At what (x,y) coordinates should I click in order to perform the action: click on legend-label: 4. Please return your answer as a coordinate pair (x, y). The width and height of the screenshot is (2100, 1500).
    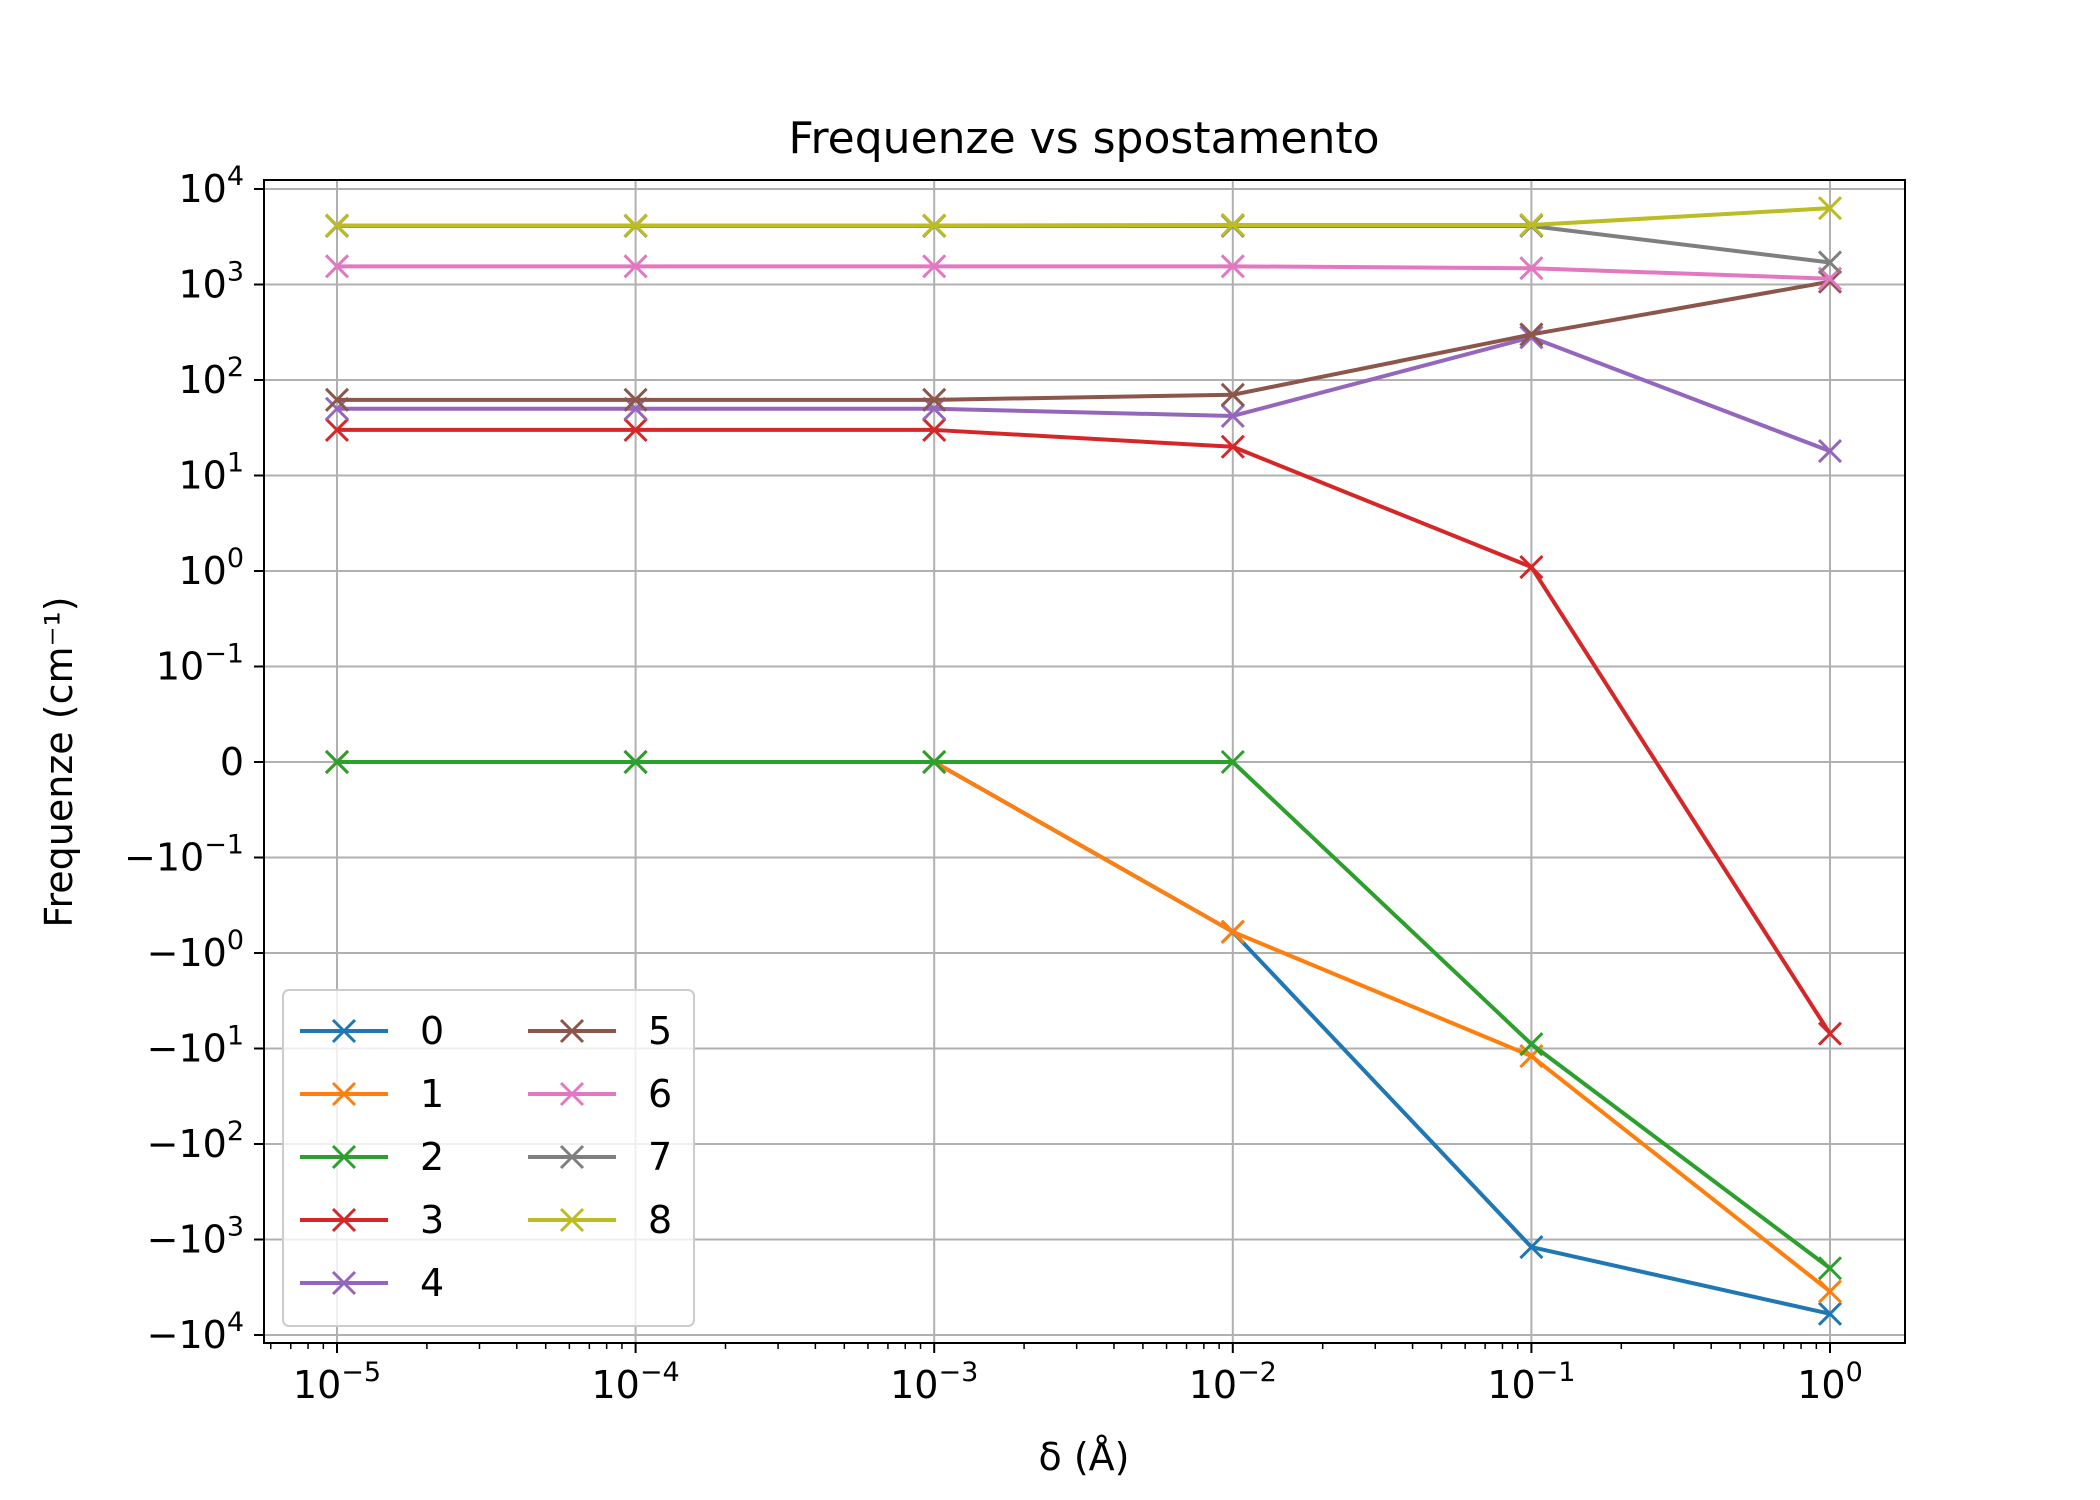
    Looking at the image, I should click on (432, 1283).